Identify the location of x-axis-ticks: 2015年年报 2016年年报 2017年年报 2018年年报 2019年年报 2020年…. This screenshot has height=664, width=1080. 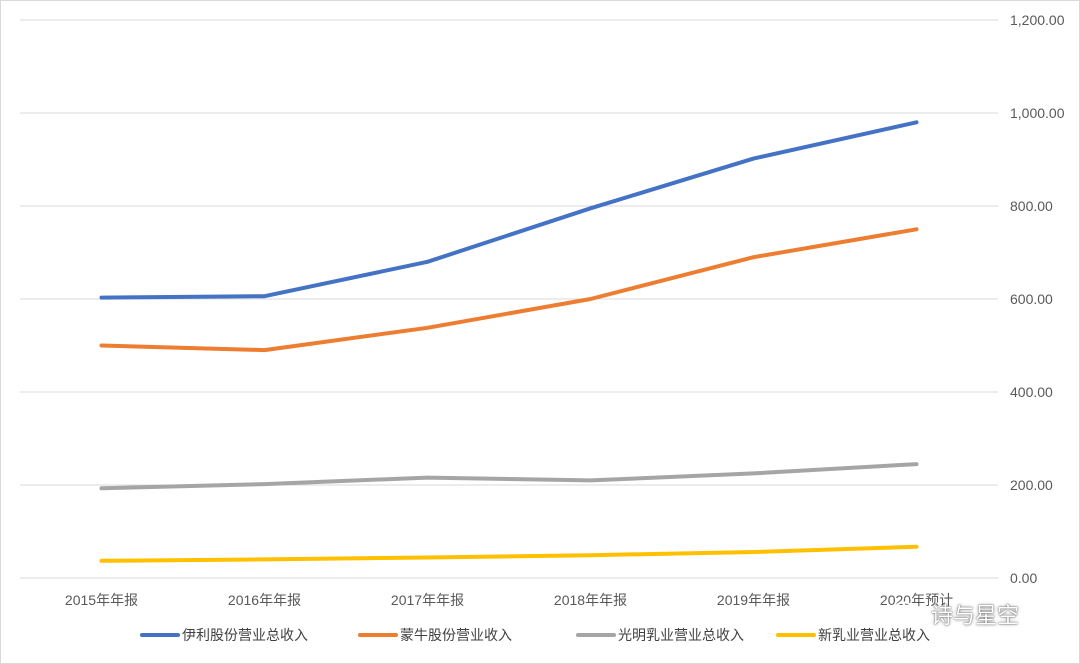
(509, 600).